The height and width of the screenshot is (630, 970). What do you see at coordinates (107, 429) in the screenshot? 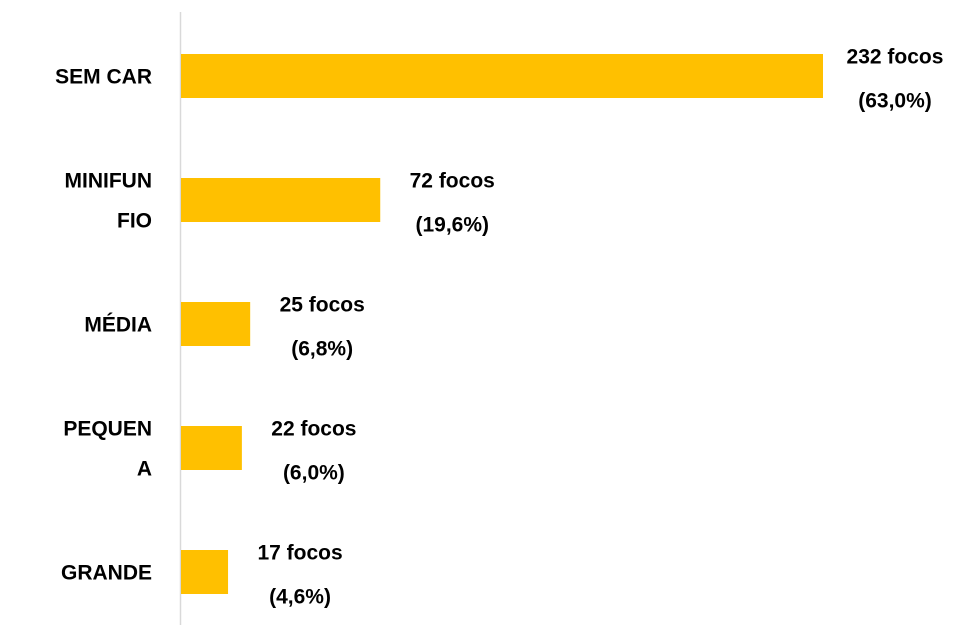
I see `y-tick-label: PEQUEN` at bounding box center [107, 429].